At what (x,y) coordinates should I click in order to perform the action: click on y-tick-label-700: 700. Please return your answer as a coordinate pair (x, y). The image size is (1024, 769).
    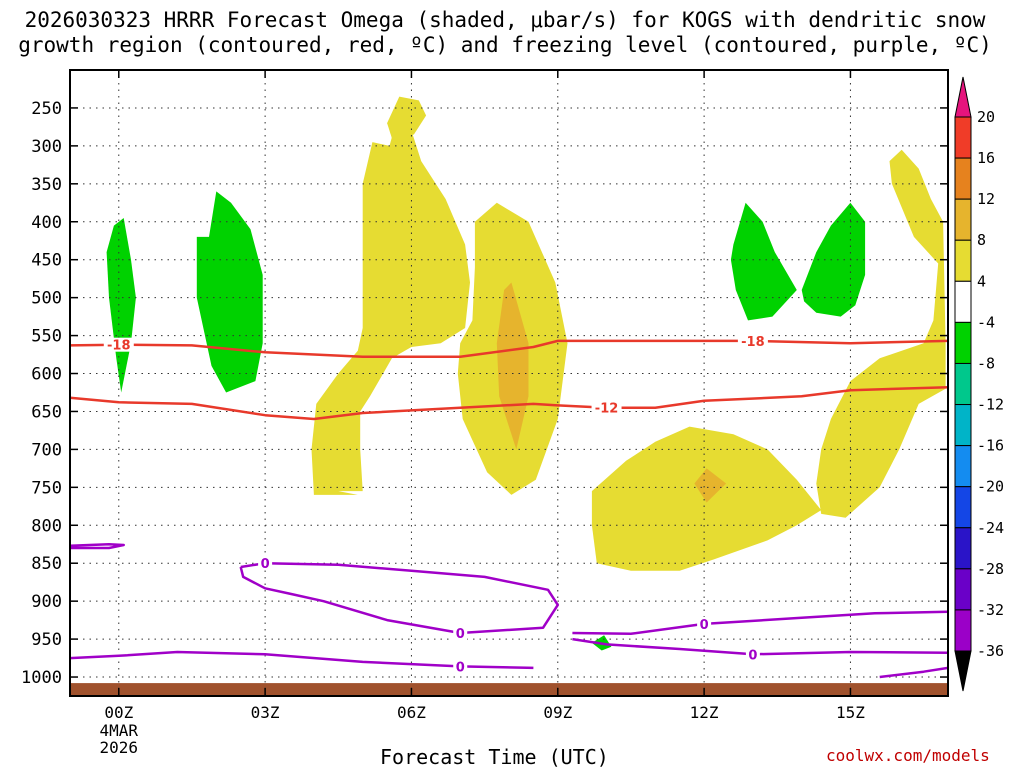
    Looking at the image, I should click on (46, 450).